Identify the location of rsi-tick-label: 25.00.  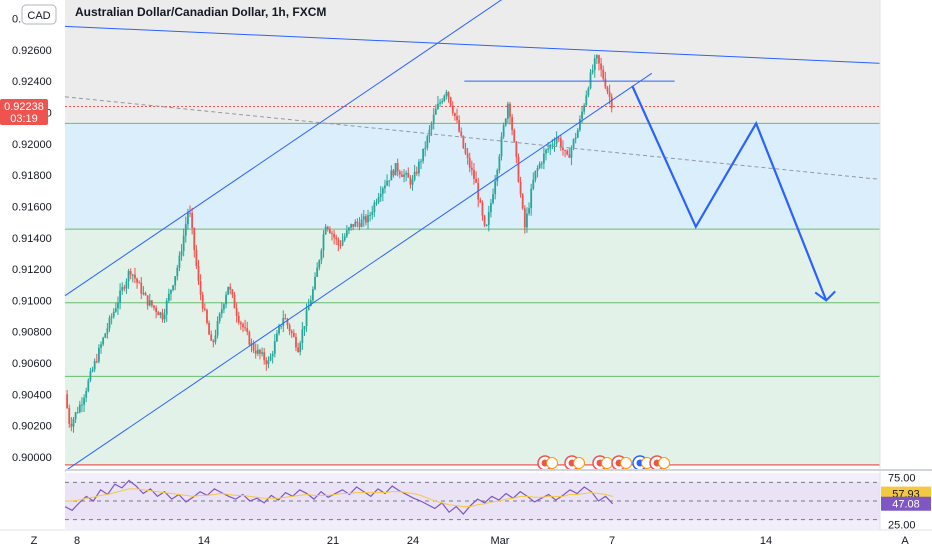
(902, 525).